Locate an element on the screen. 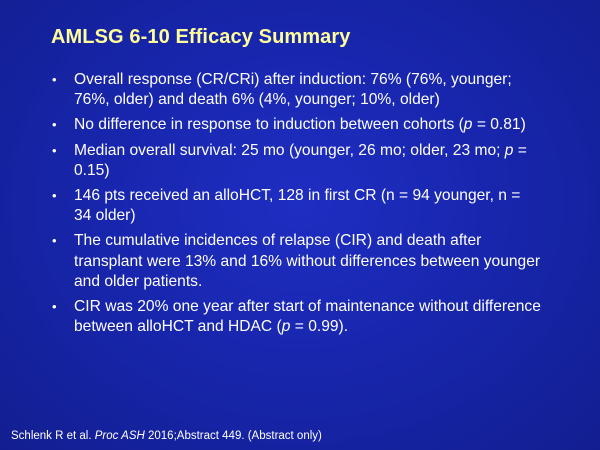  citation-authors: Schlenk R et al. is located at coordinates (53, 436).